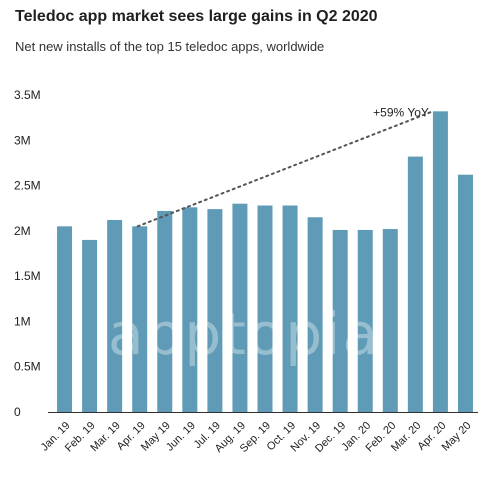 The image size is (500, 479). Describe the element at coordinates (401, 112) in the screenshot. I see `trend-label: +59% YoY` at that location.